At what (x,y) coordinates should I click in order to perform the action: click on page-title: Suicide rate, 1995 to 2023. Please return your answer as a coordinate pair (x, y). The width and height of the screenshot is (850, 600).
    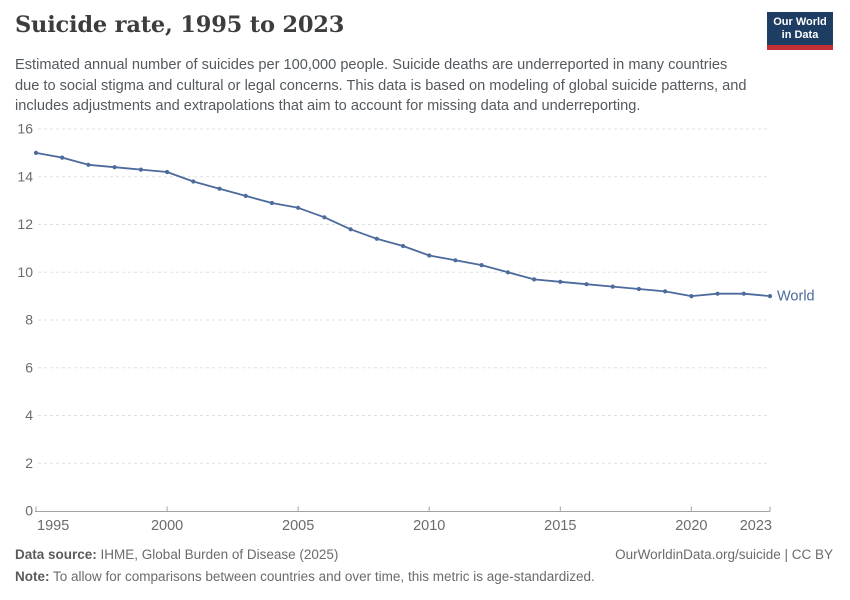
    Looking at the image, I should click on (180, 25).